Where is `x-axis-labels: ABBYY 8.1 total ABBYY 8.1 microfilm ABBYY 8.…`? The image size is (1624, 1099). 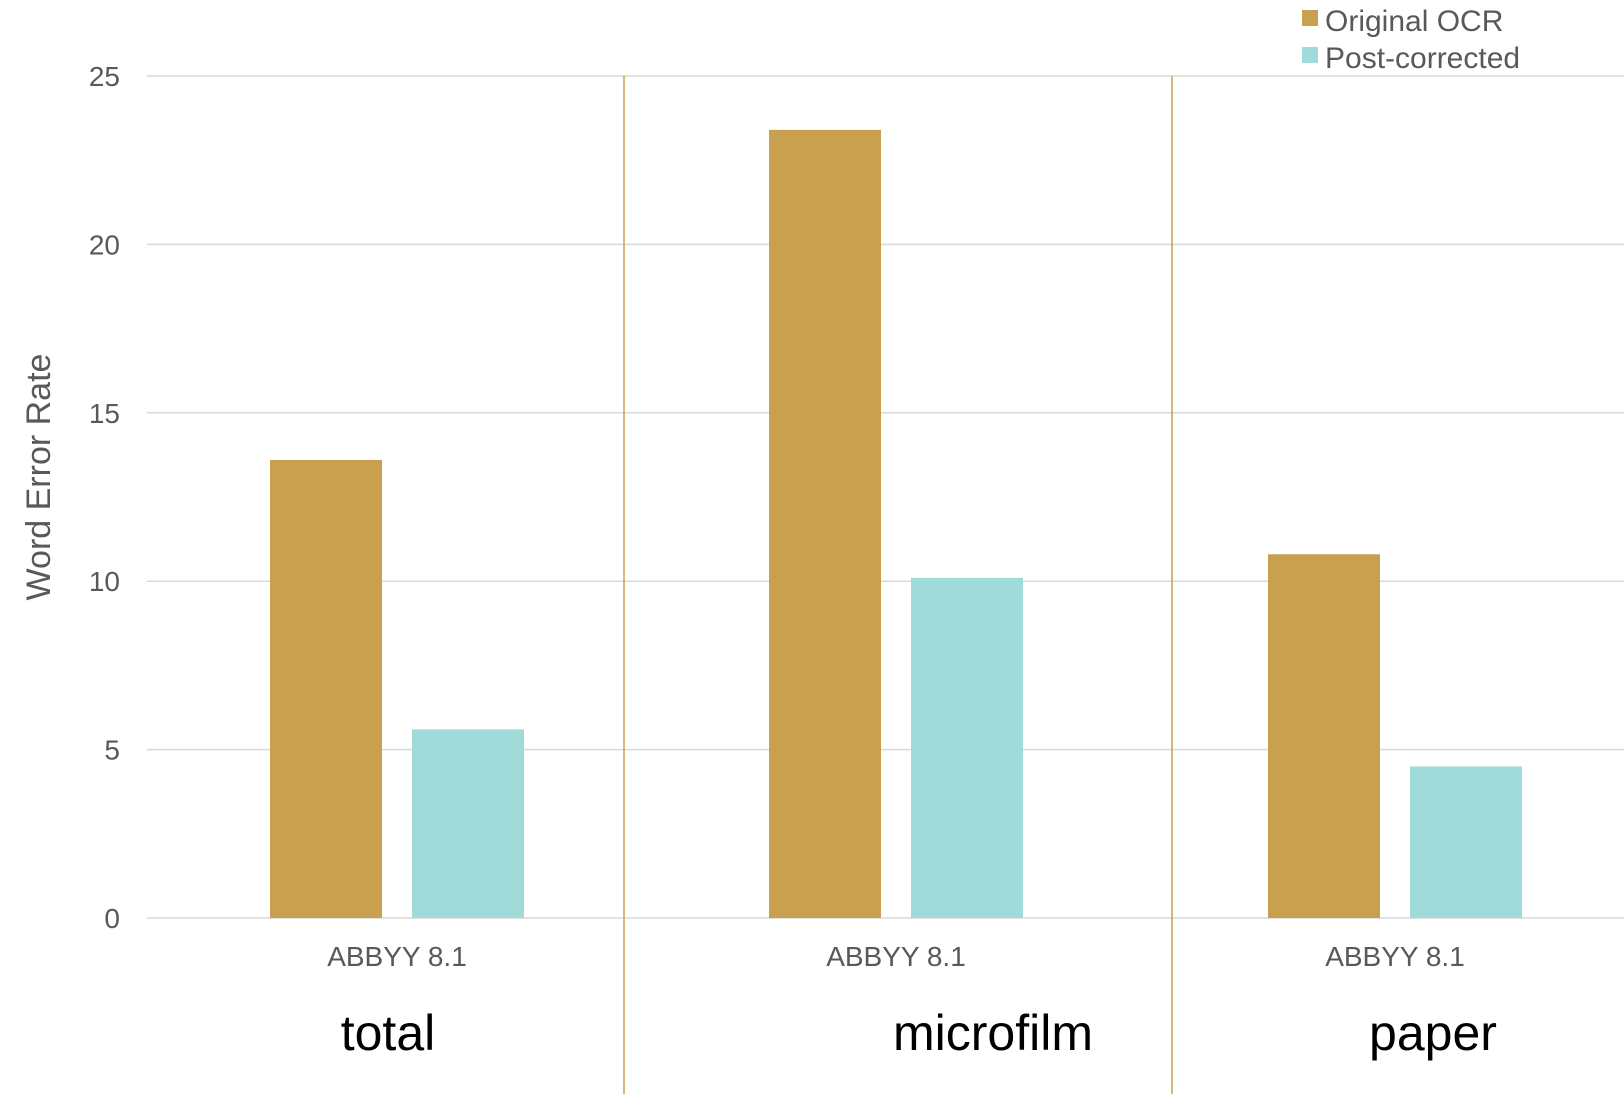 x-axis-labels: ABBYY 8.1 total ABBYY 8.1 microfilm ABBYY 8.… is located at coordinates (912, 1001).